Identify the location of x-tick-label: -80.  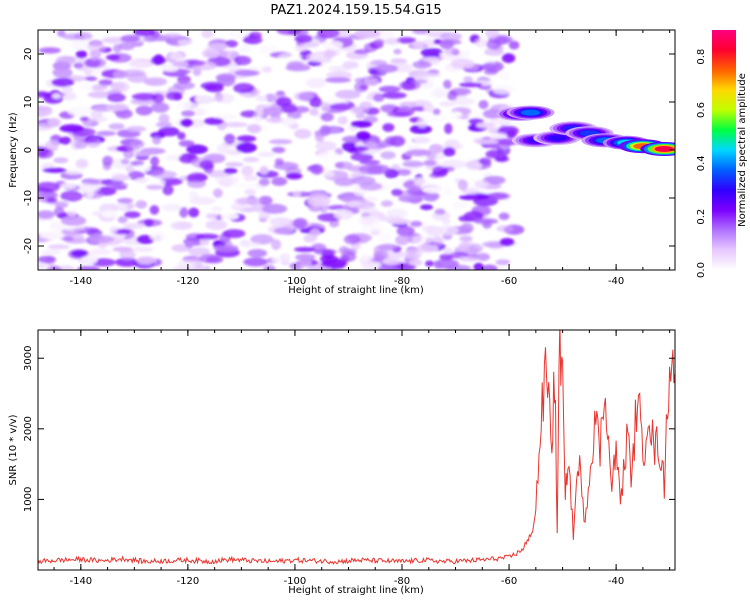
(402, 581).